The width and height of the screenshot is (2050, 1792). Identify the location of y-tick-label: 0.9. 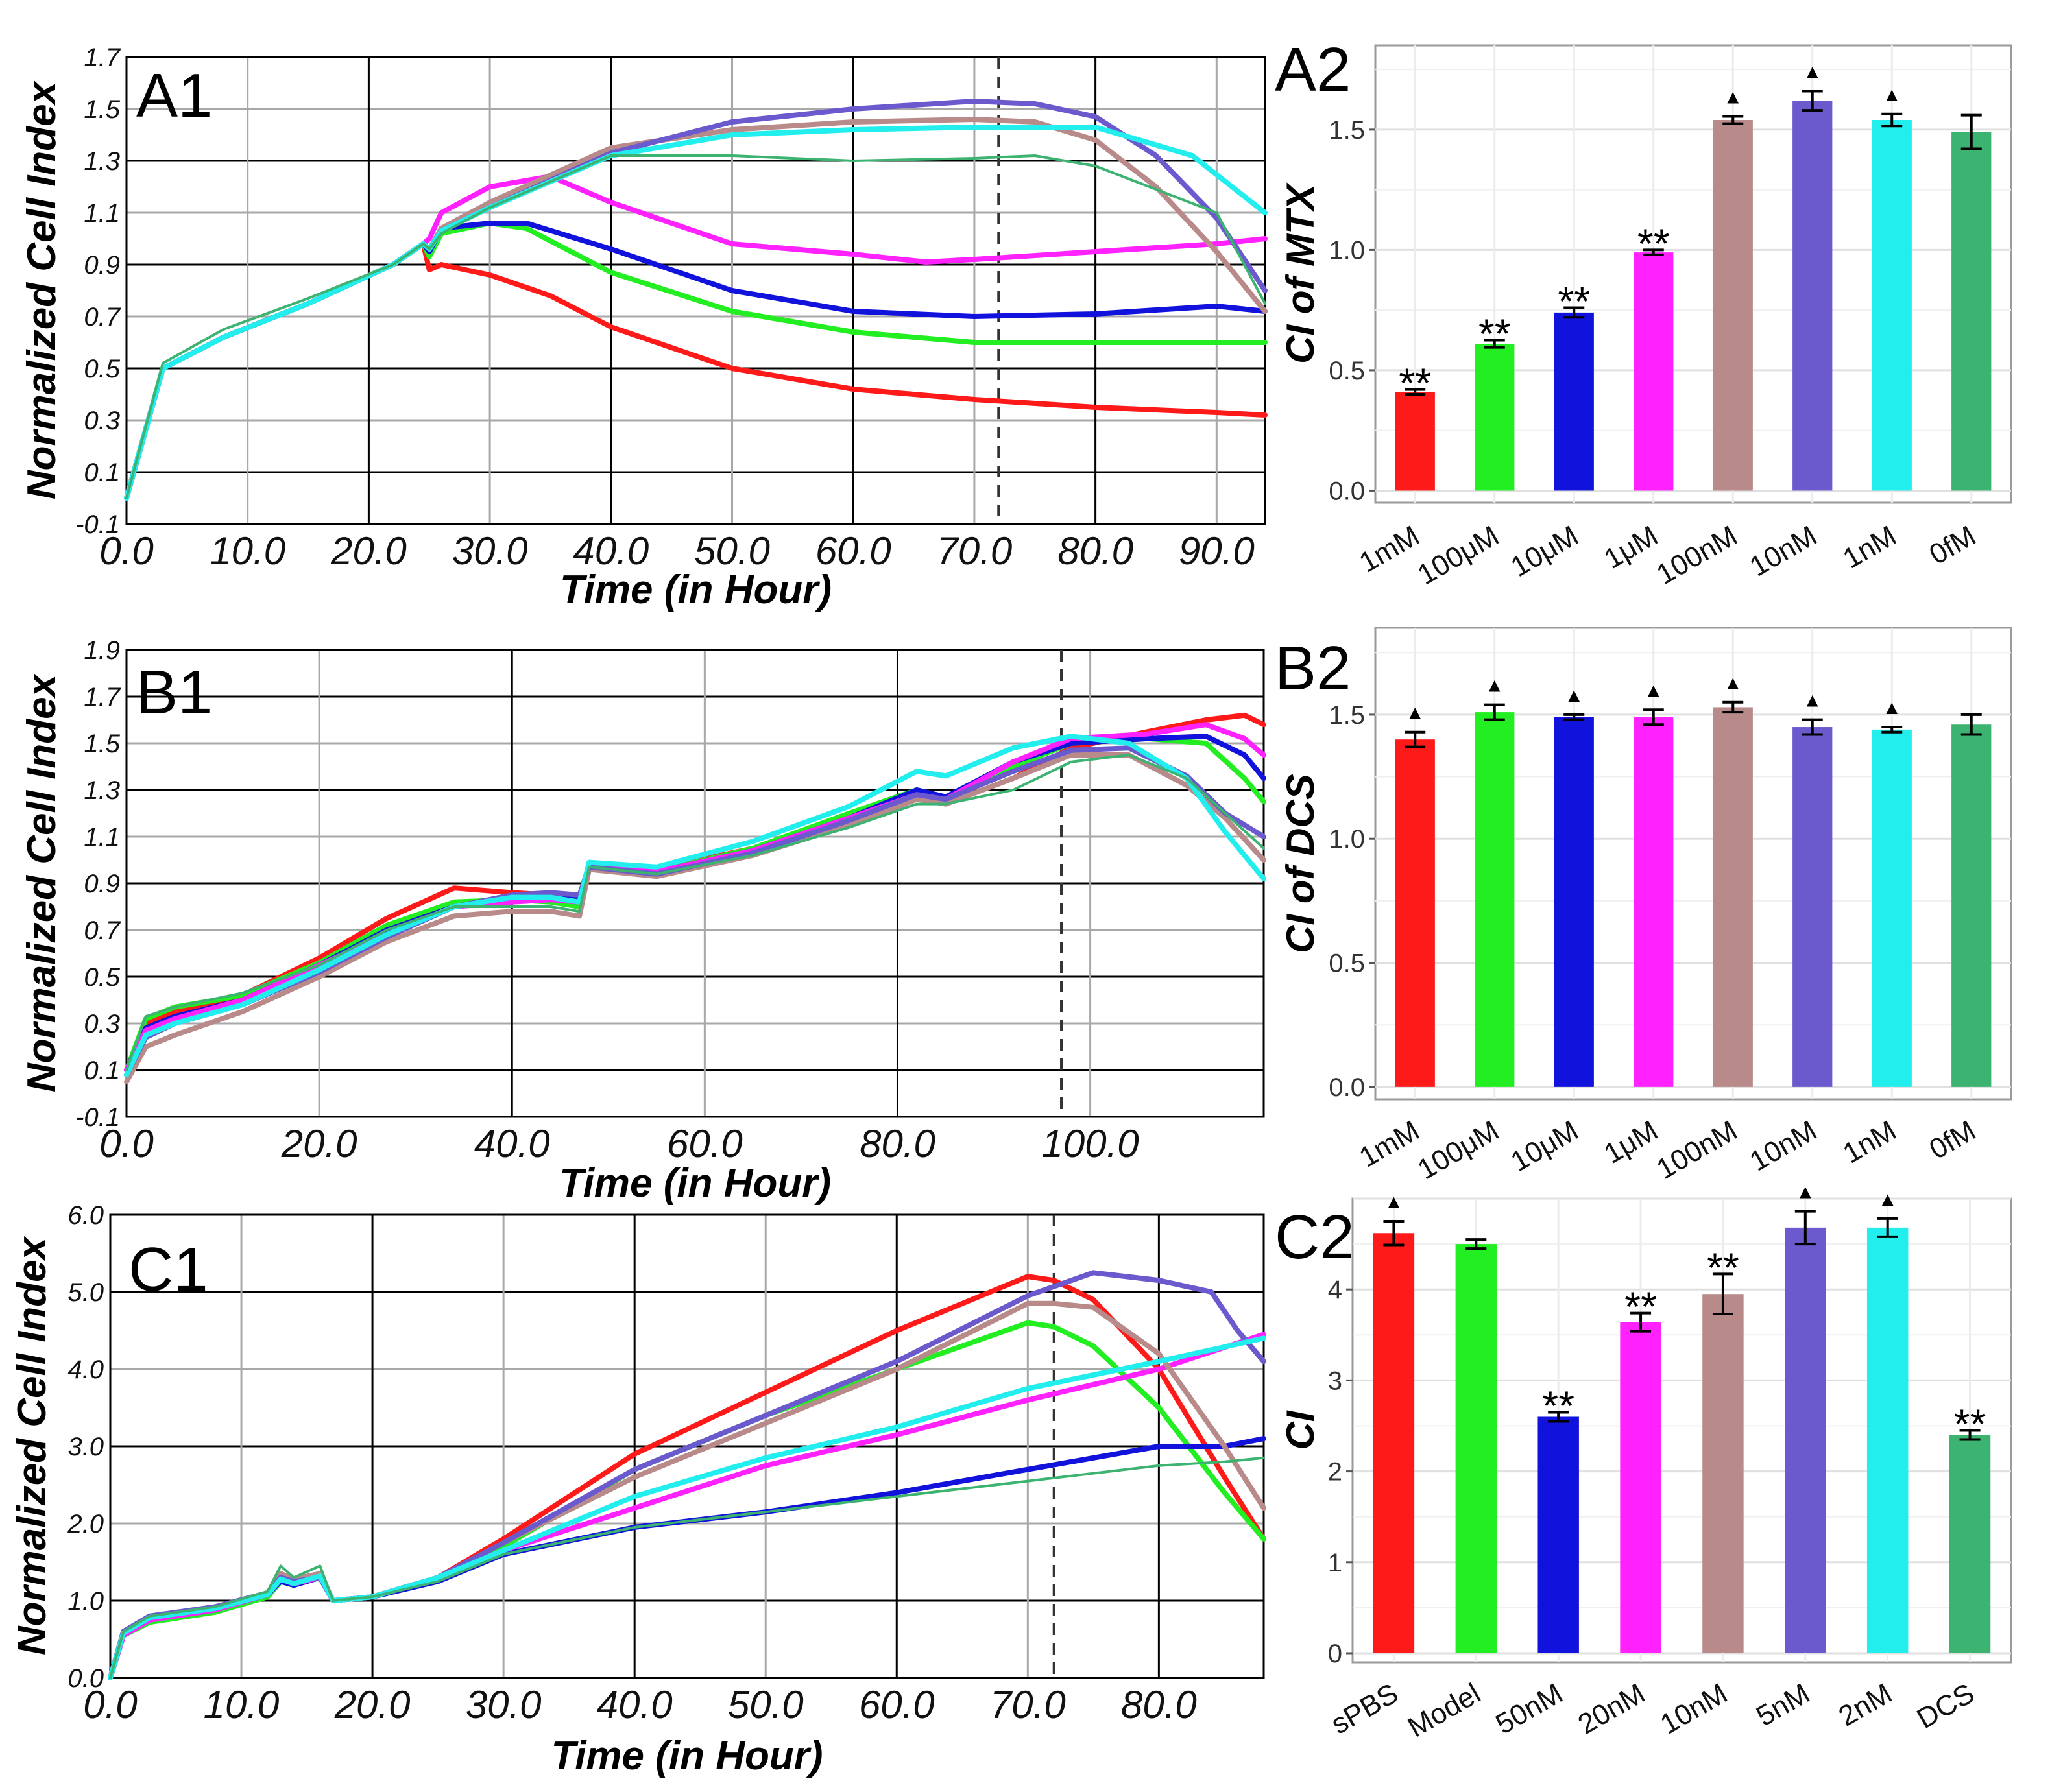
(102, 884).